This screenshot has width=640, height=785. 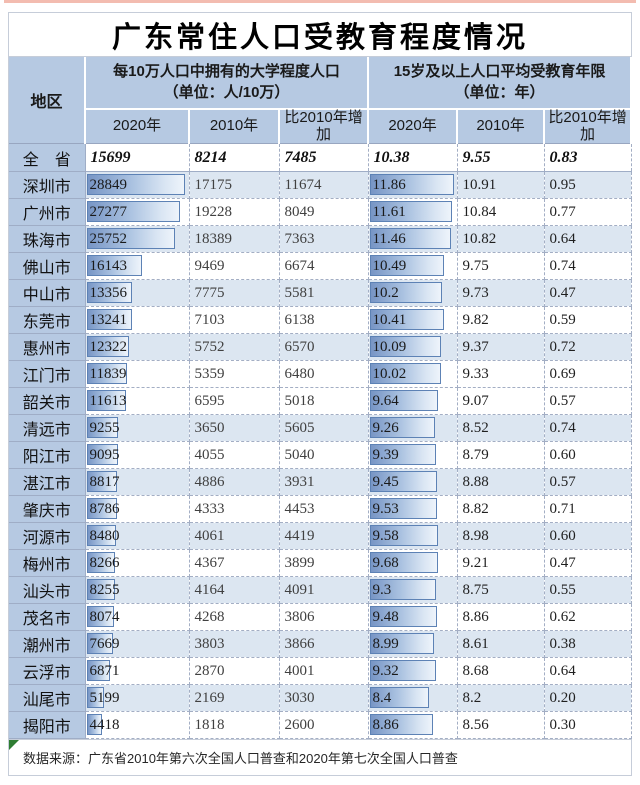 What do you see at coordinates (108, 238) in the screenshot?
I see `college-2020-value: 25752` at bounding box center [108, 238].